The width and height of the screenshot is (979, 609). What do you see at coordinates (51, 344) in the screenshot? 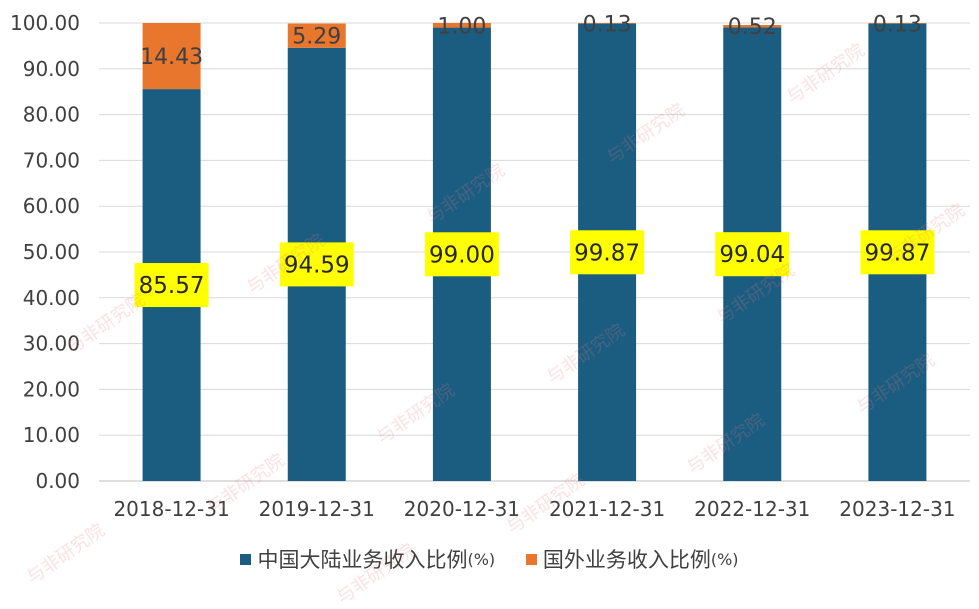
I see `y-tick-label: 30.00` at bounding box center [51, 344].